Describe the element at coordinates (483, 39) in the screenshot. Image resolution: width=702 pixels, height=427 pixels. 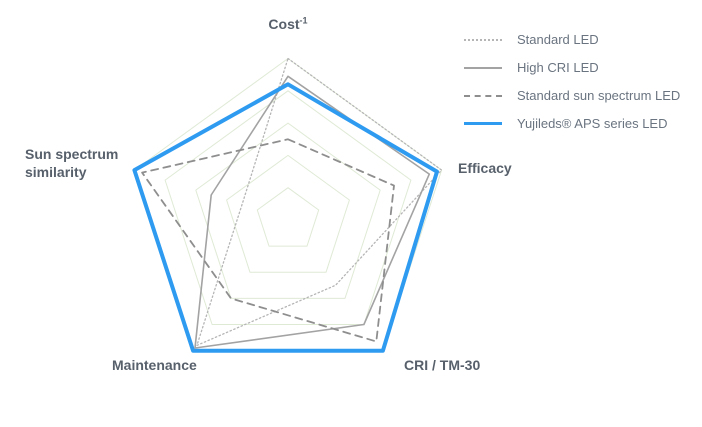
I see `dotted-line-swatch-icon` at that location.